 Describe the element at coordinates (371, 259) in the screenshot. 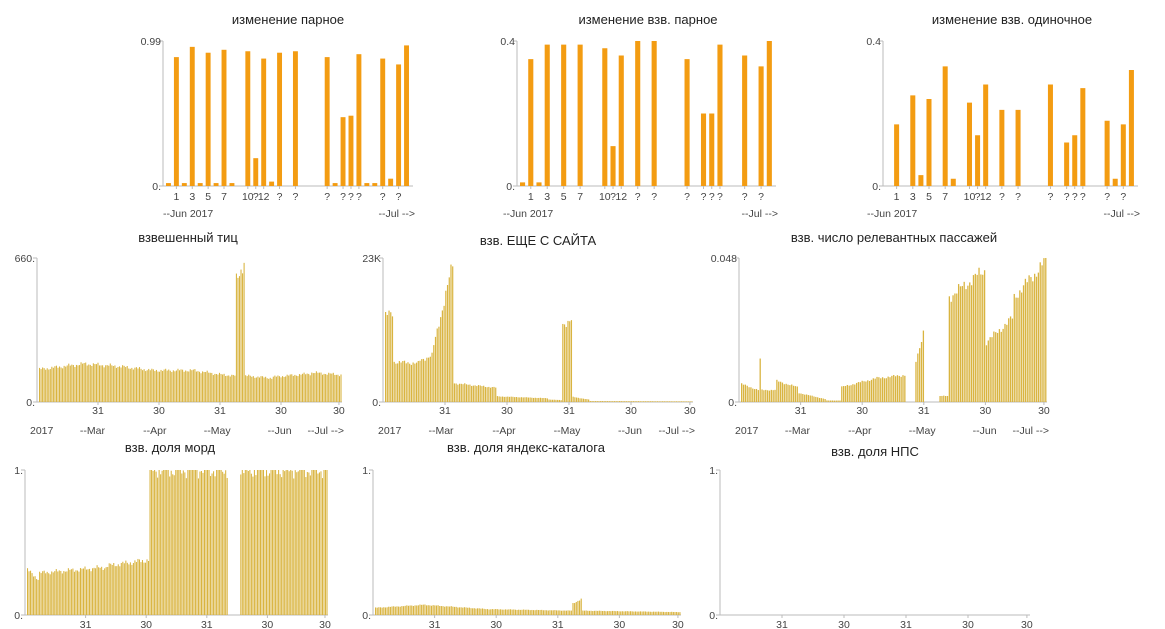

I see `y-tick-label: 23K` at that location.